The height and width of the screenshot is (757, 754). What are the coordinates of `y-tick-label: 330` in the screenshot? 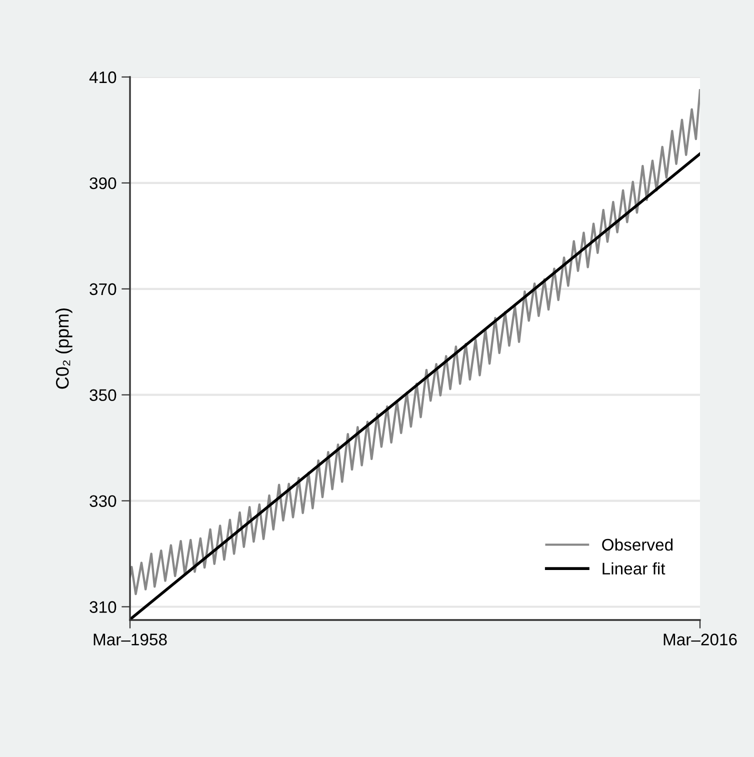 It's located at (103, 501).